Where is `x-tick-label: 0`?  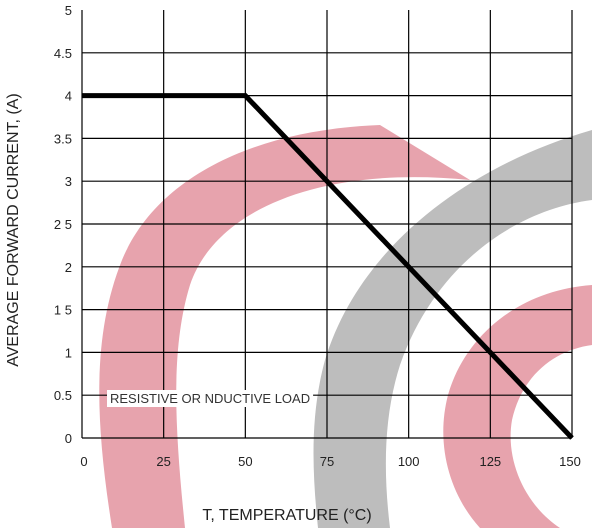 x-tick-label: 0 is located at coordinates (83, 461).